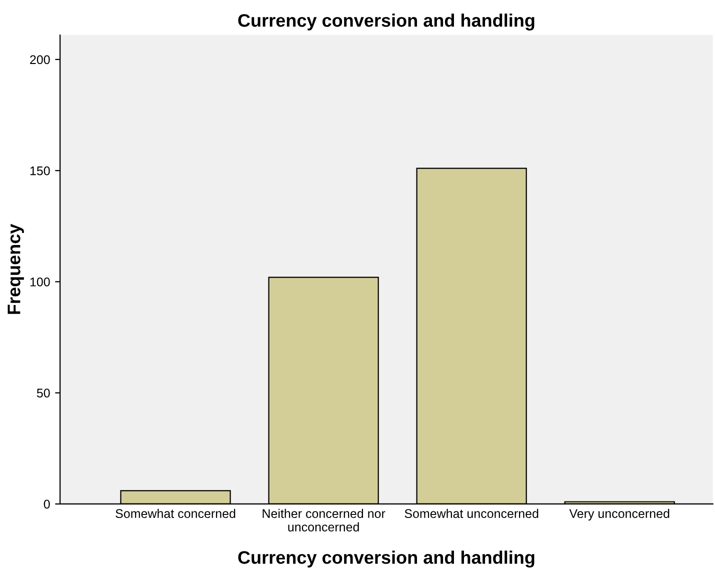  Describe the element at coordinates (40, 282) in the screenshot. I see `y-tick-label: 100` at that location.